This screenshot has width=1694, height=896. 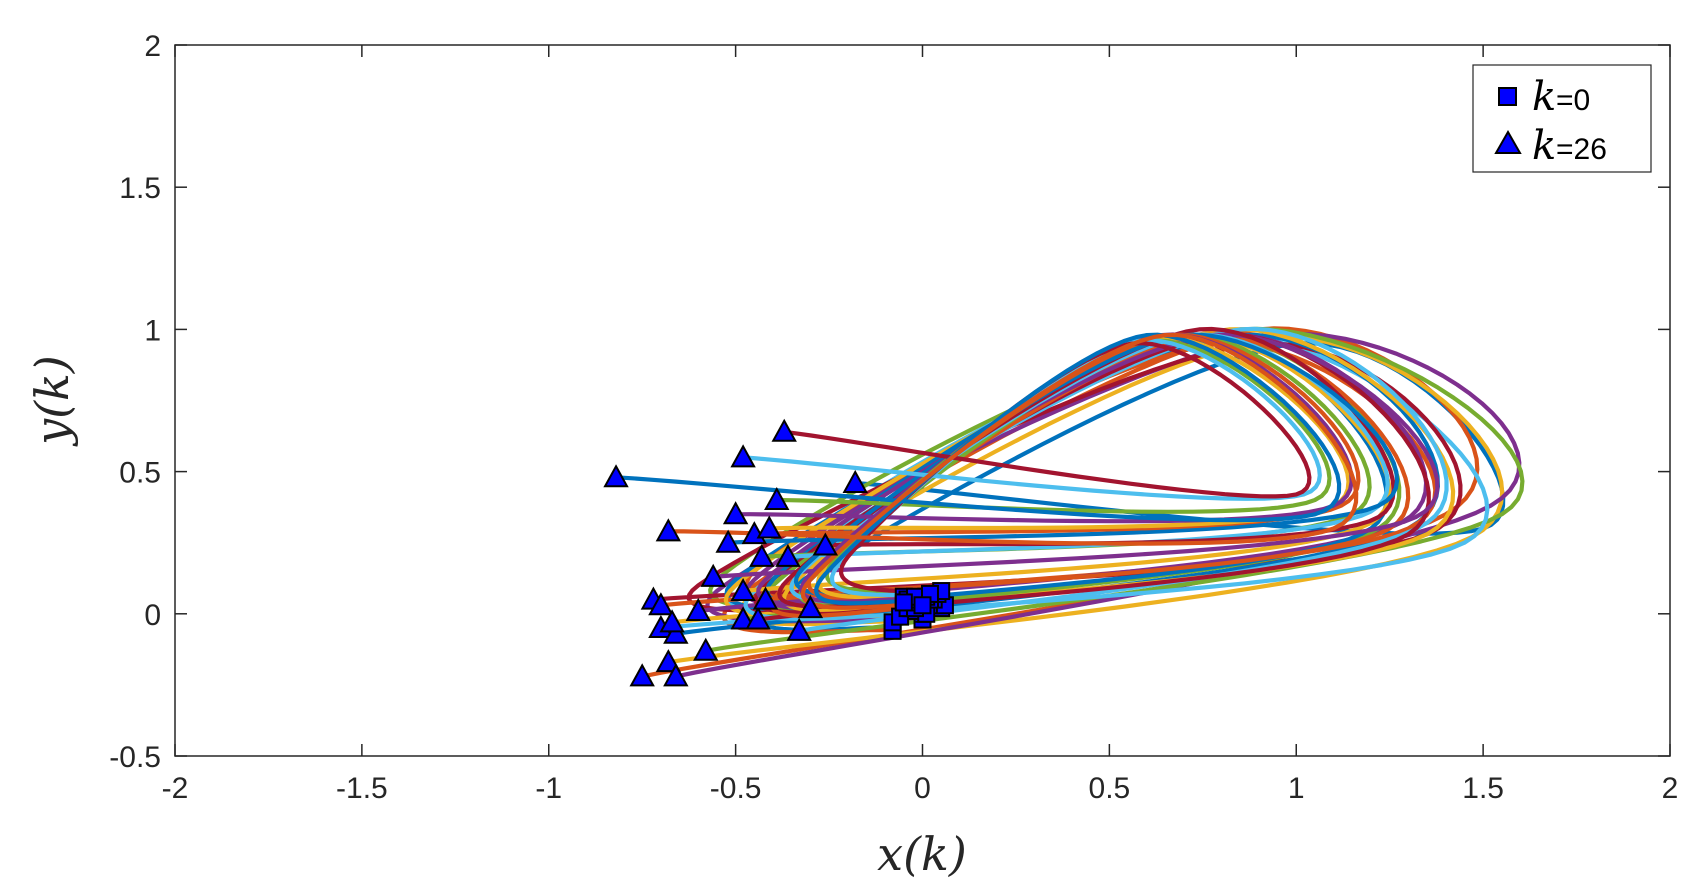 What do you see at coordinates (736, 788) in the screenshot?
I see `x-tick-label: -0.5` at bounding box center [736, 788].